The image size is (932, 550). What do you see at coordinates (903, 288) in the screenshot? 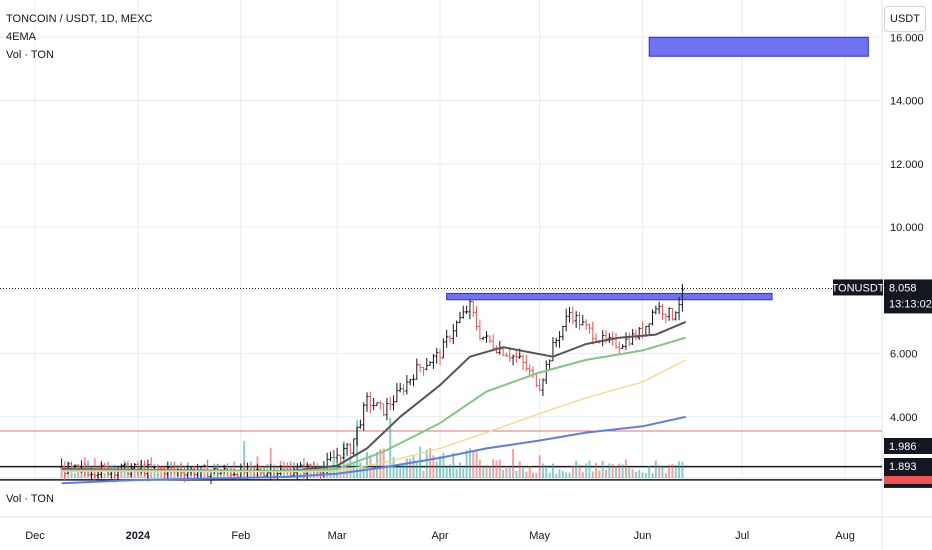
I see `price-tag-value: 8.058` at bounding box center [903, 288].